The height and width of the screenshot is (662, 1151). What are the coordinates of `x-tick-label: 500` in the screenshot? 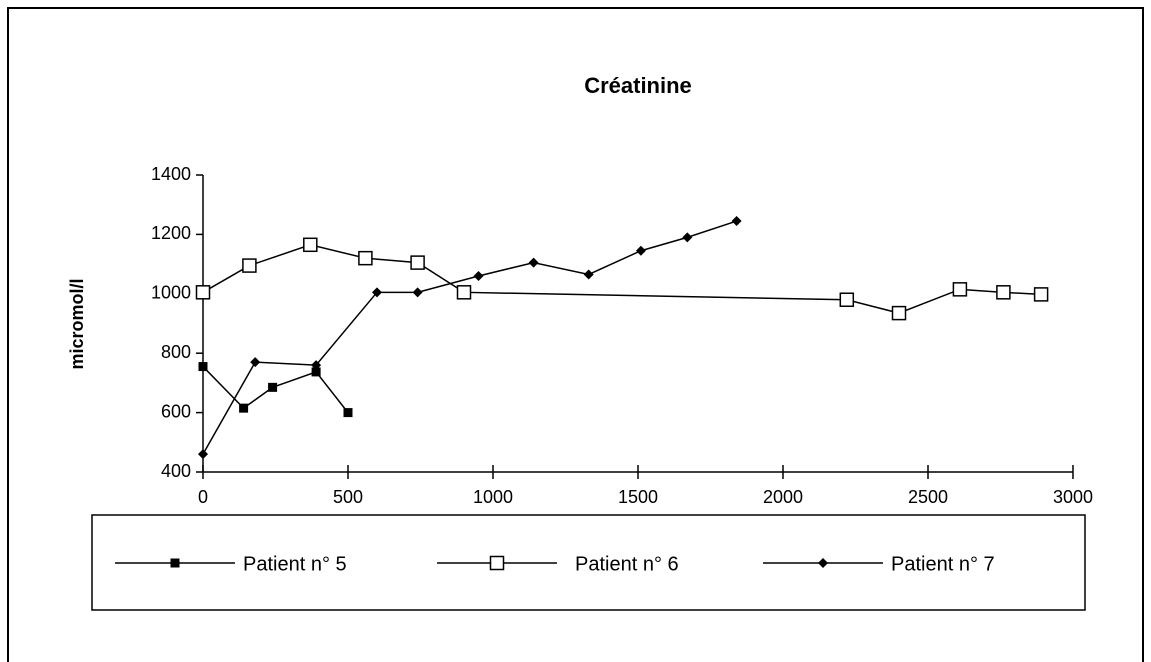 It's located at (348, 497).